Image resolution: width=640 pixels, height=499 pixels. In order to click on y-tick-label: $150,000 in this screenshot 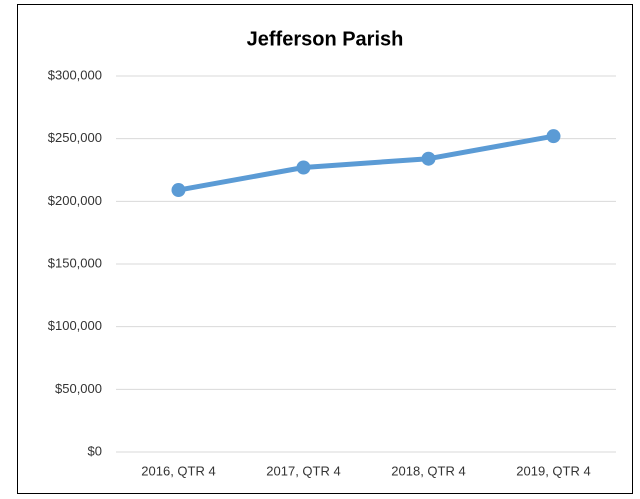, I will do `click(75, 262)`.